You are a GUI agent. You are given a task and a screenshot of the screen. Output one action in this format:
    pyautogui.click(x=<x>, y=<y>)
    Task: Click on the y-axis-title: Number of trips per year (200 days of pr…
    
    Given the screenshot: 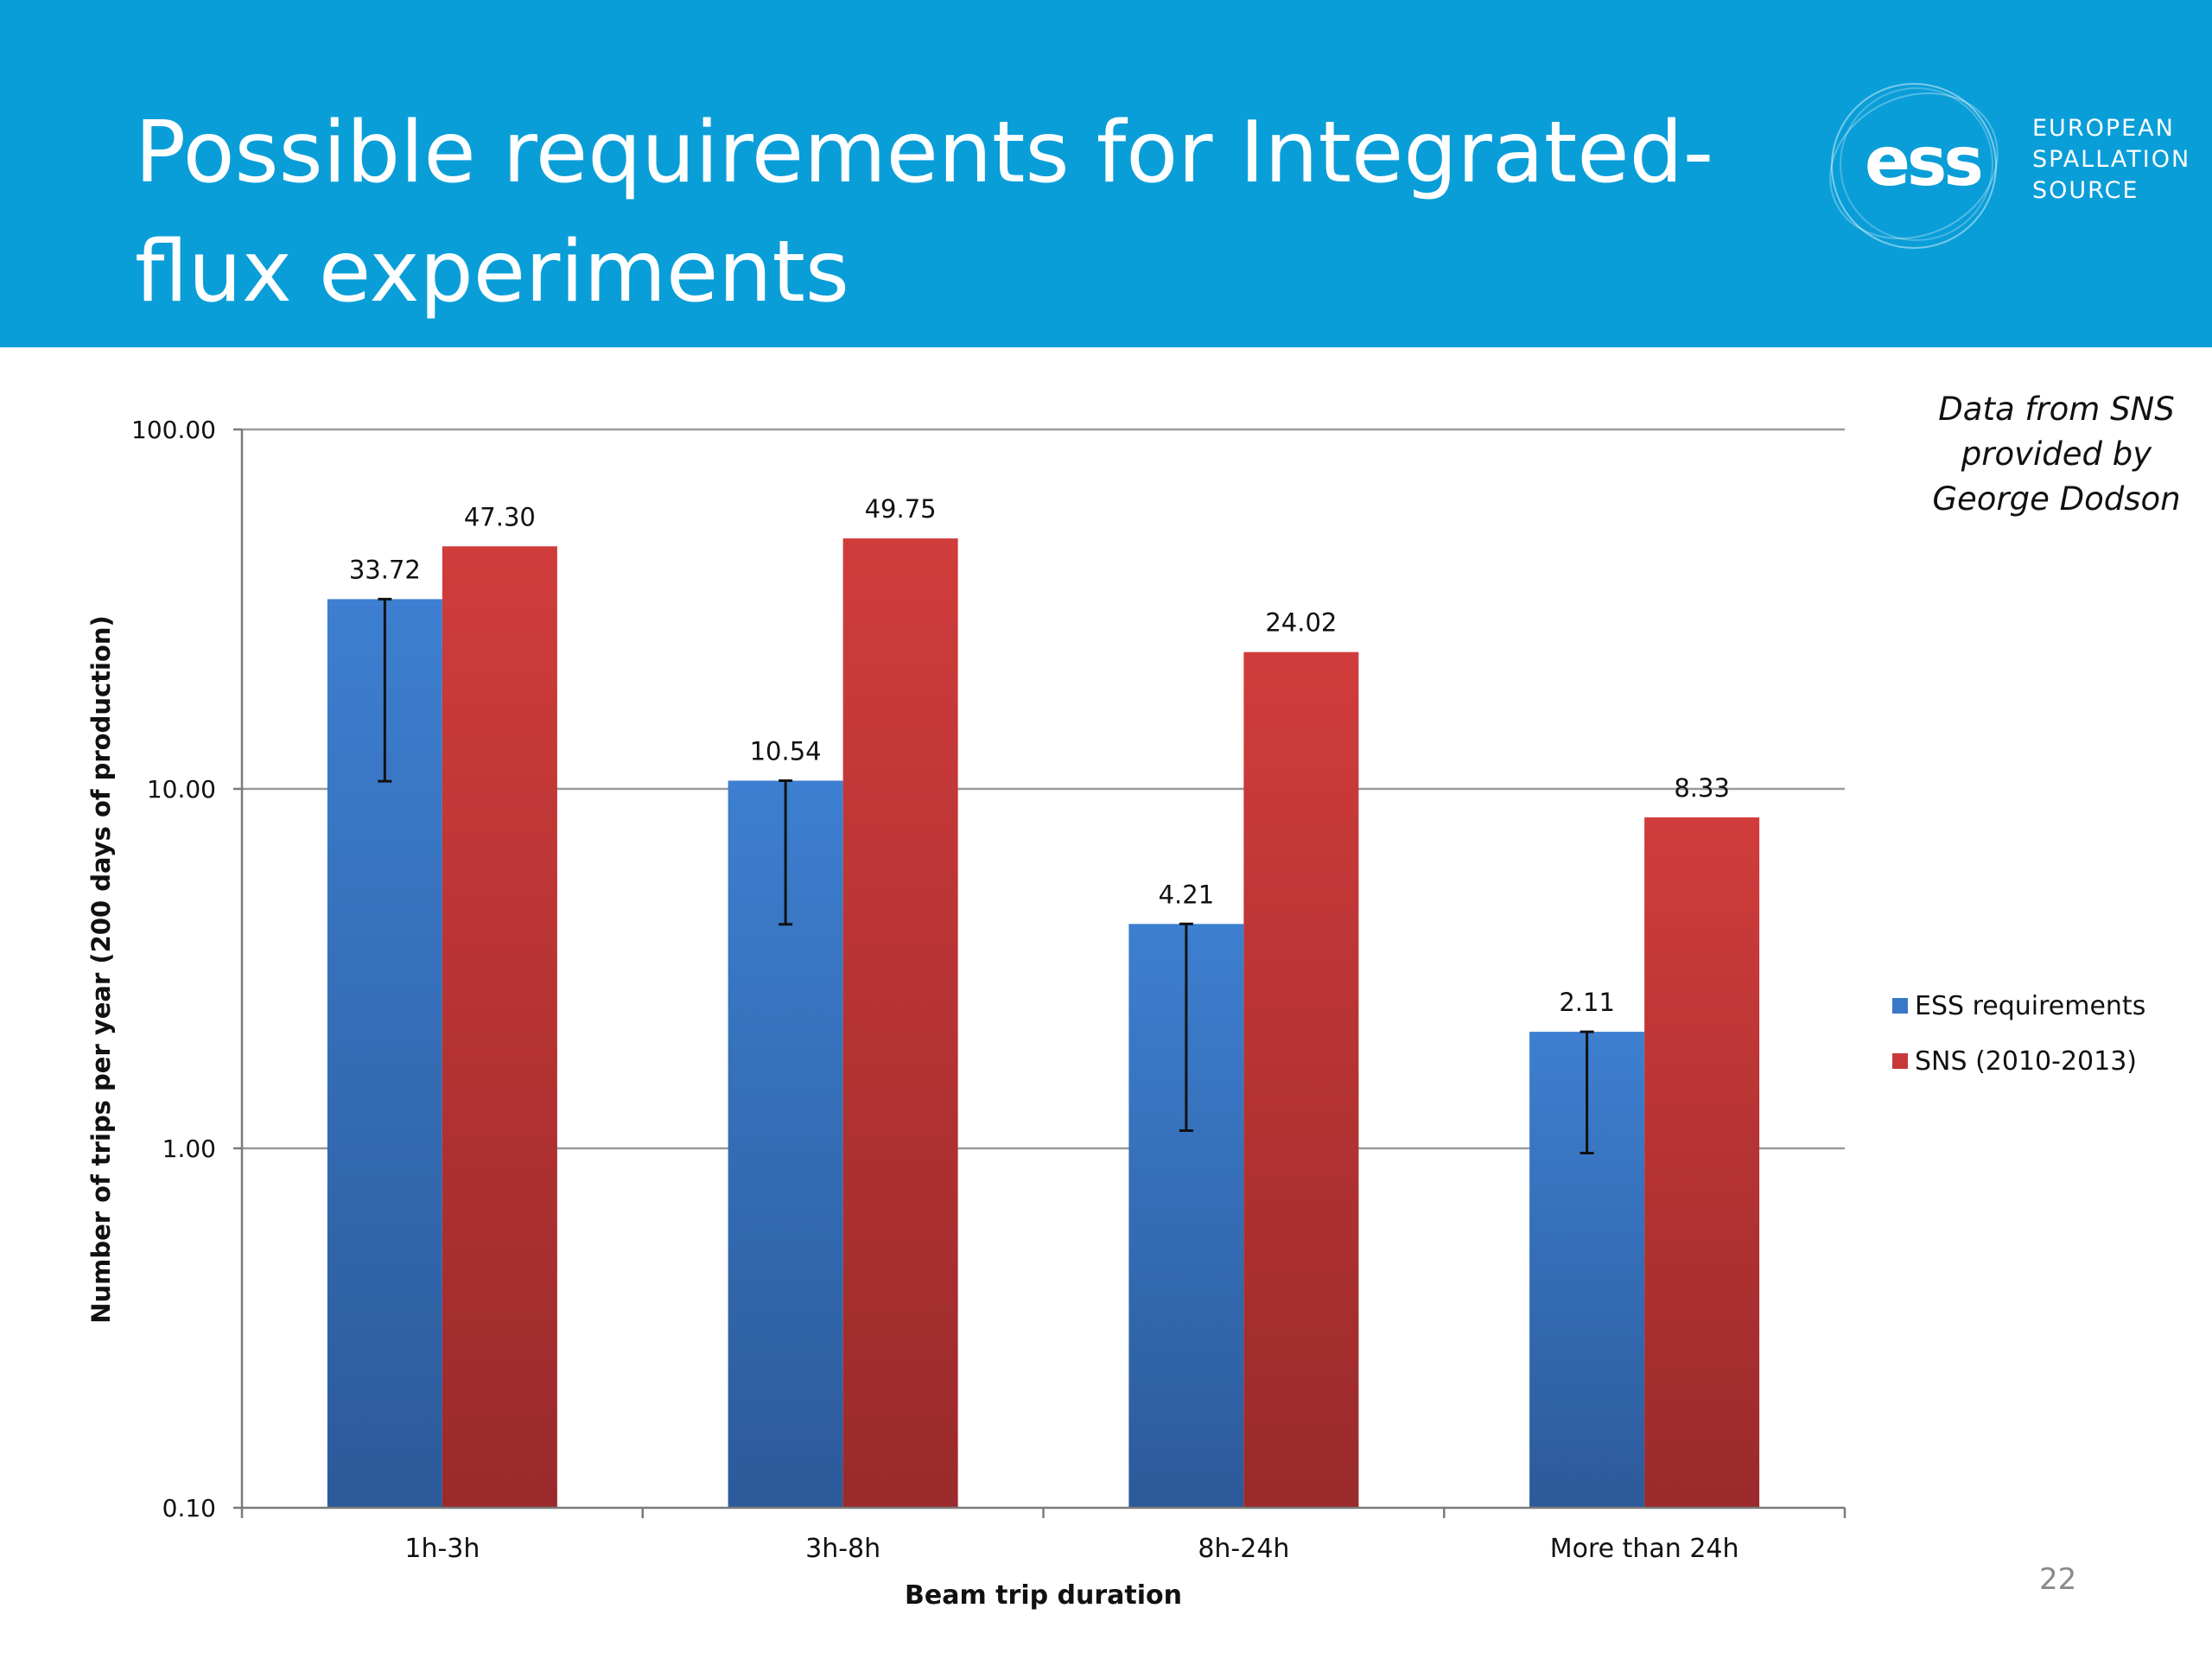 What is the action you would take?
    pyautogui.click(x=101, y=969)
    